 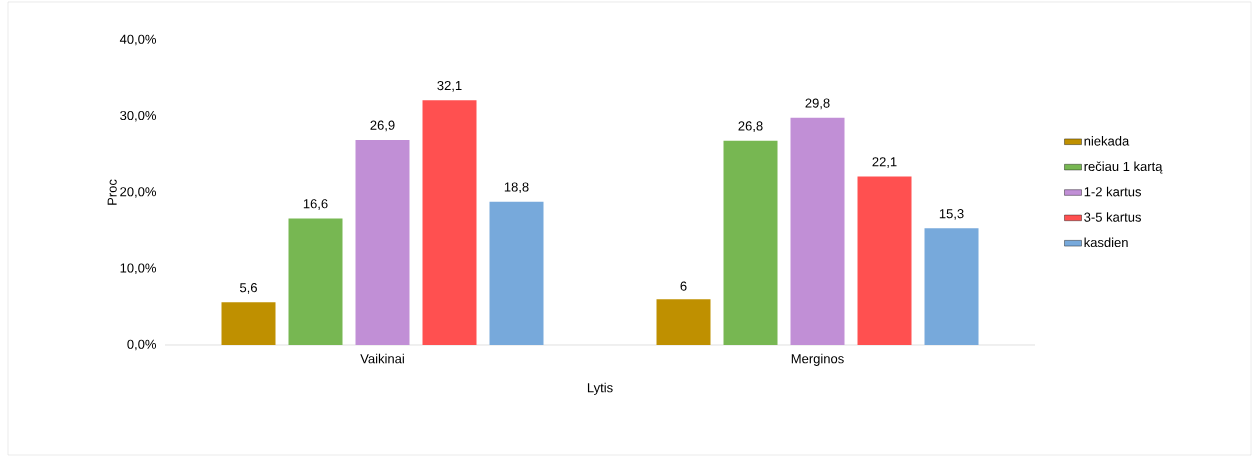 I want to click on data-label: 29,8, so click(x=817, y=104).